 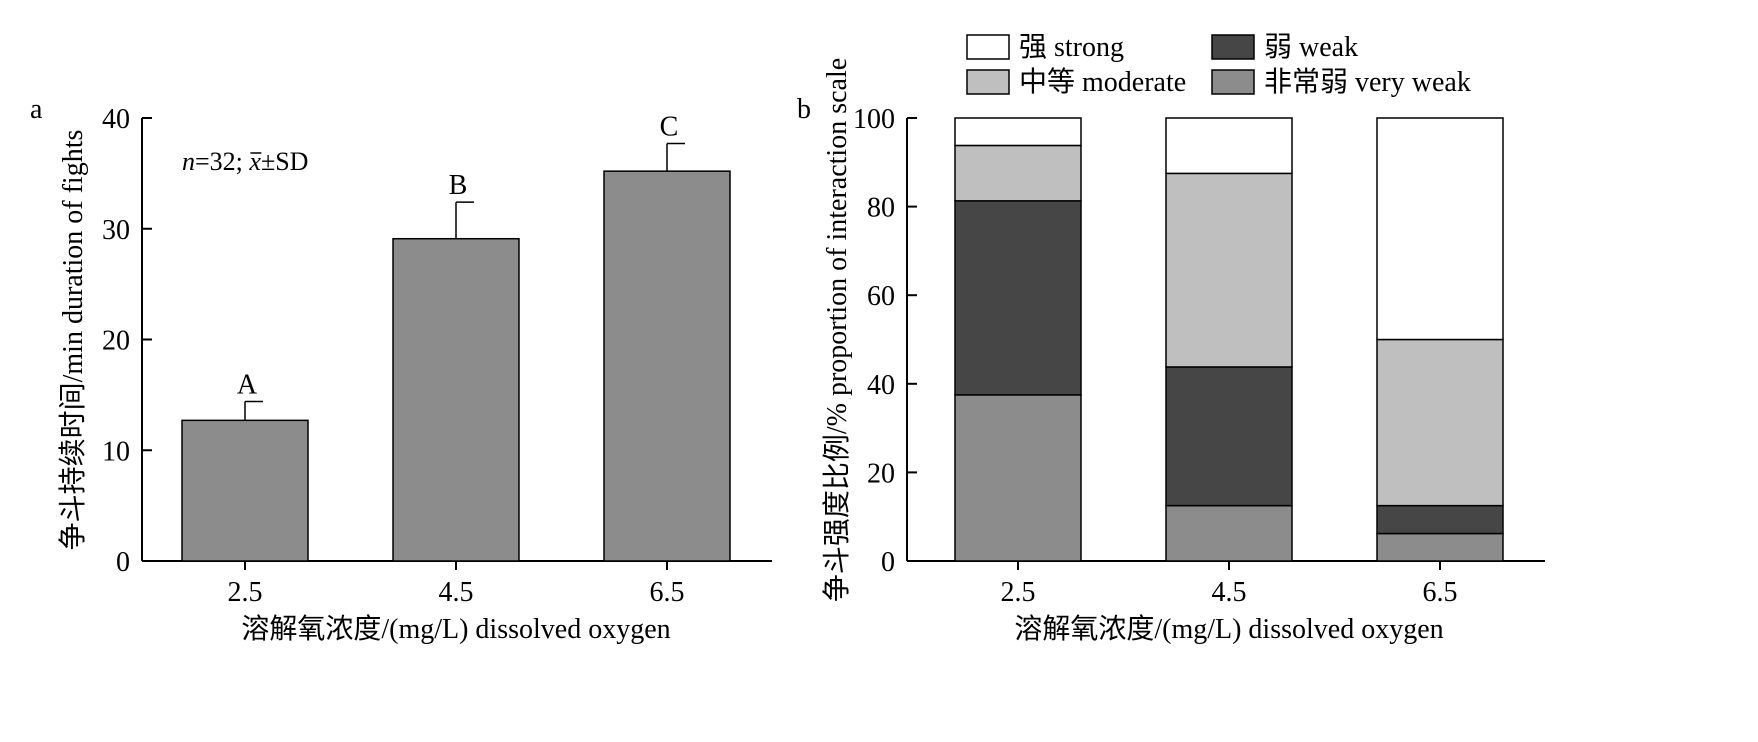 What do you see at coordinates (837, 330) in the screenshot?
I see `y-axis-title-b: 争斗强度比例/% proportion of interaction scale` at bounding box center [837, 330].